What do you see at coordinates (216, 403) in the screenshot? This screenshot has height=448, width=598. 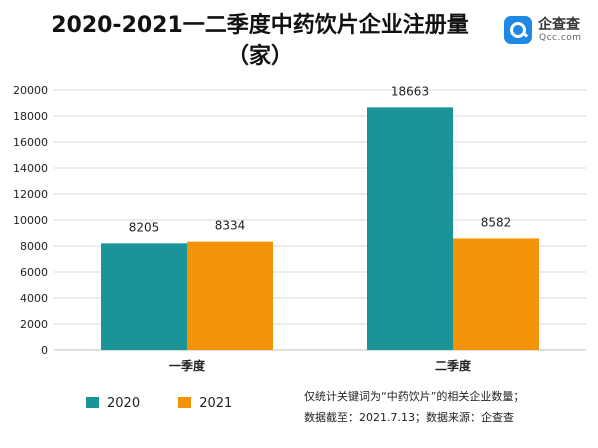 I see `legend-label-2021: 2021` at bounding box center [216, 403].